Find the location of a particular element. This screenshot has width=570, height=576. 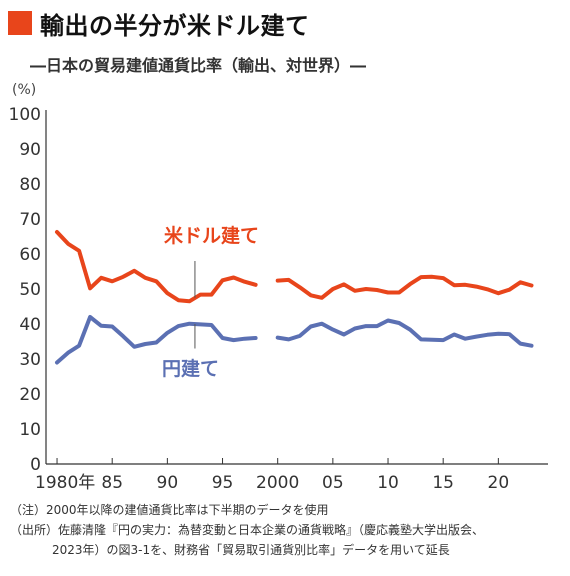

chart-title: 輸出の半分が米ドル建て is located at coordinates (175, 25).